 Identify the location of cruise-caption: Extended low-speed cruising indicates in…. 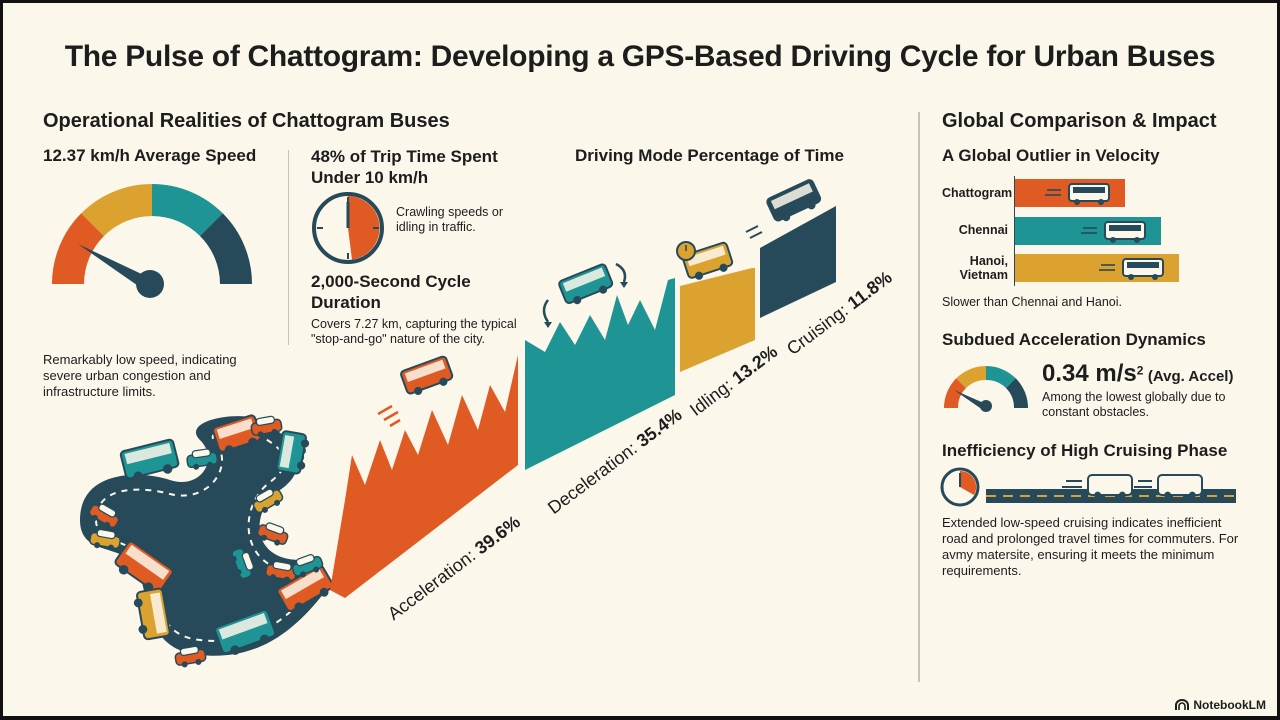
(1090, 546).